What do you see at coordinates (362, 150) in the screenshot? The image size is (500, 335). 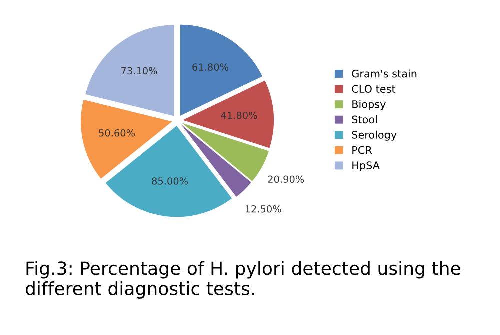 I see `legend-label: PCR` at bounding box center [362, 150].